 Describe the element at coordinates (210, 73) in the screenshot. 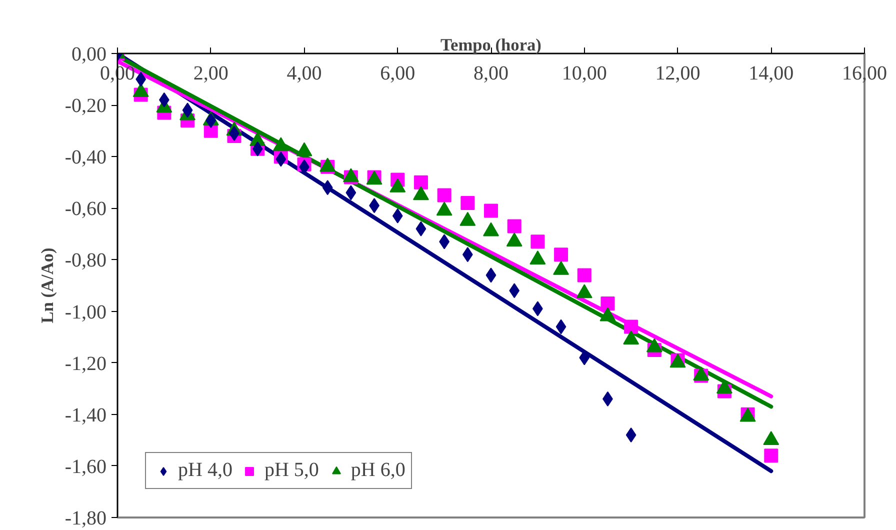

I see `x-tick-label: 2,00` at that location.